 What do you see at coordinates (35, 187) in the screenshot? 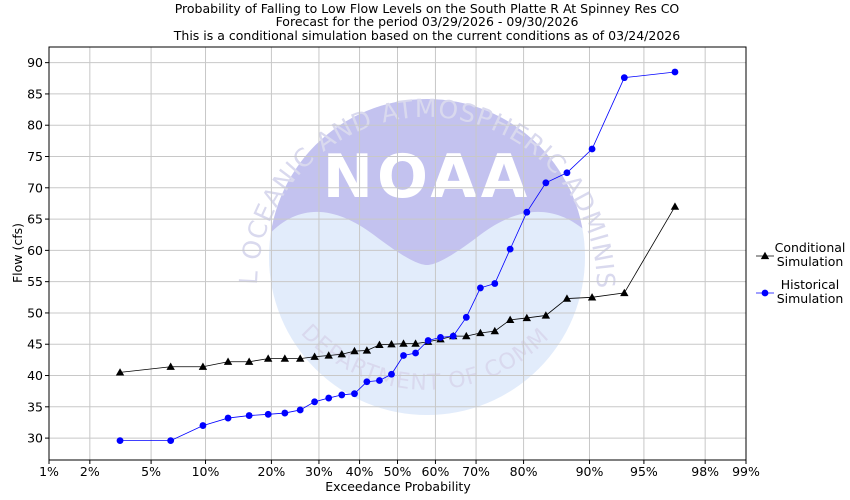
I see `y-tick-label: 70` at bounding box center [35, 187].